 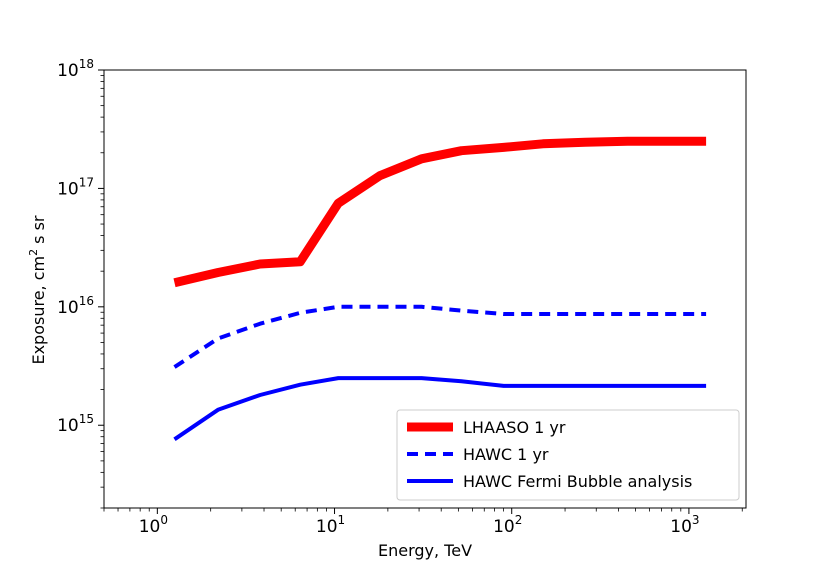 I want to click on y-tick-label: 1016, so click(x=75, y=306).